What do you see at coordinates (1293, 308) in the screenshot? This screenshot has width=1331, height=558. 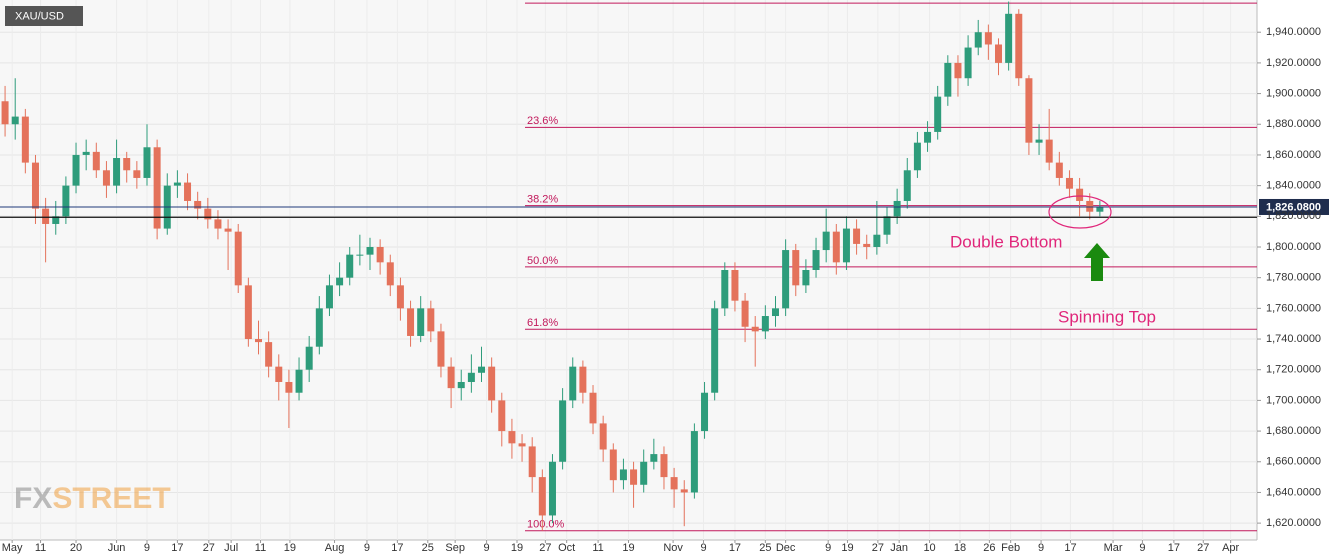 I see `y-tick-label: 1,760.0000` at bounding box center [1293, 308].